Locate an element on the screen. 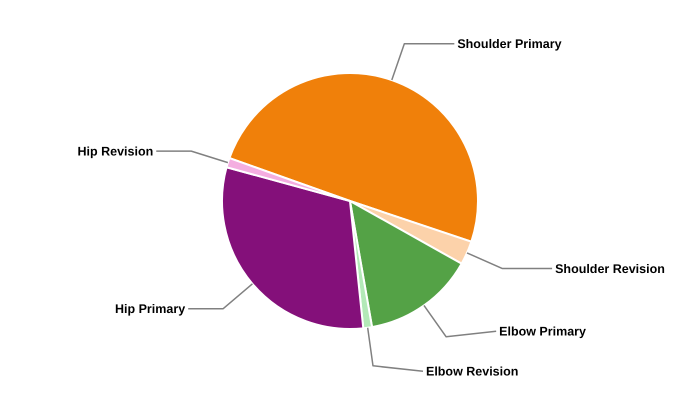 This screenshot has width=700, height=400. slice-label: Shoulder Revision is located at coordinates (610, 269).